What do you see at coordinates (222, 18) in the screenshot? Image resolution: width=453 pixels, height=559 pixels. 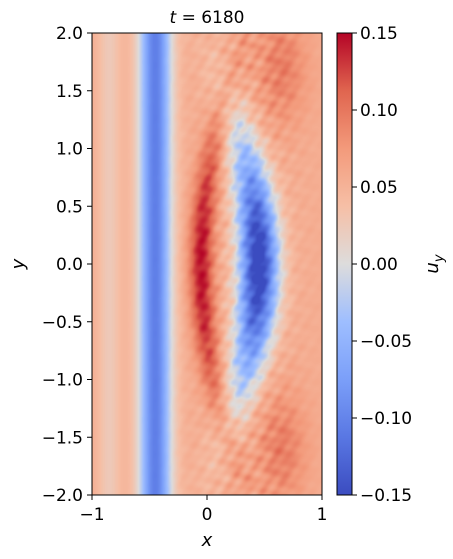 I see `title-value: 6180` at bounding box center [222, 18].